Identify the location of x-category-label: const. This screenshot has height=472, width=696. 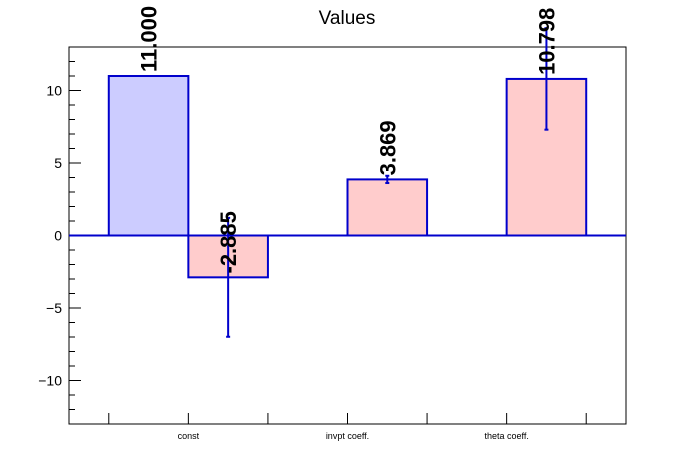
(189, 436).